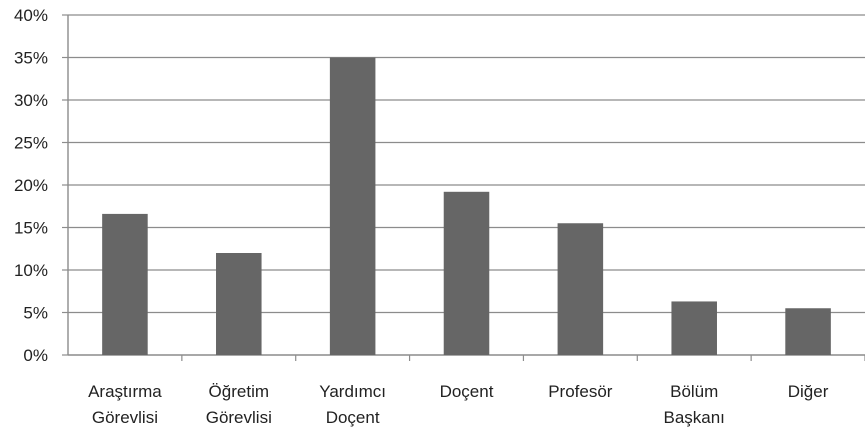  I want to click on x-category-label-line: Yardımcı, so click(352, 391).